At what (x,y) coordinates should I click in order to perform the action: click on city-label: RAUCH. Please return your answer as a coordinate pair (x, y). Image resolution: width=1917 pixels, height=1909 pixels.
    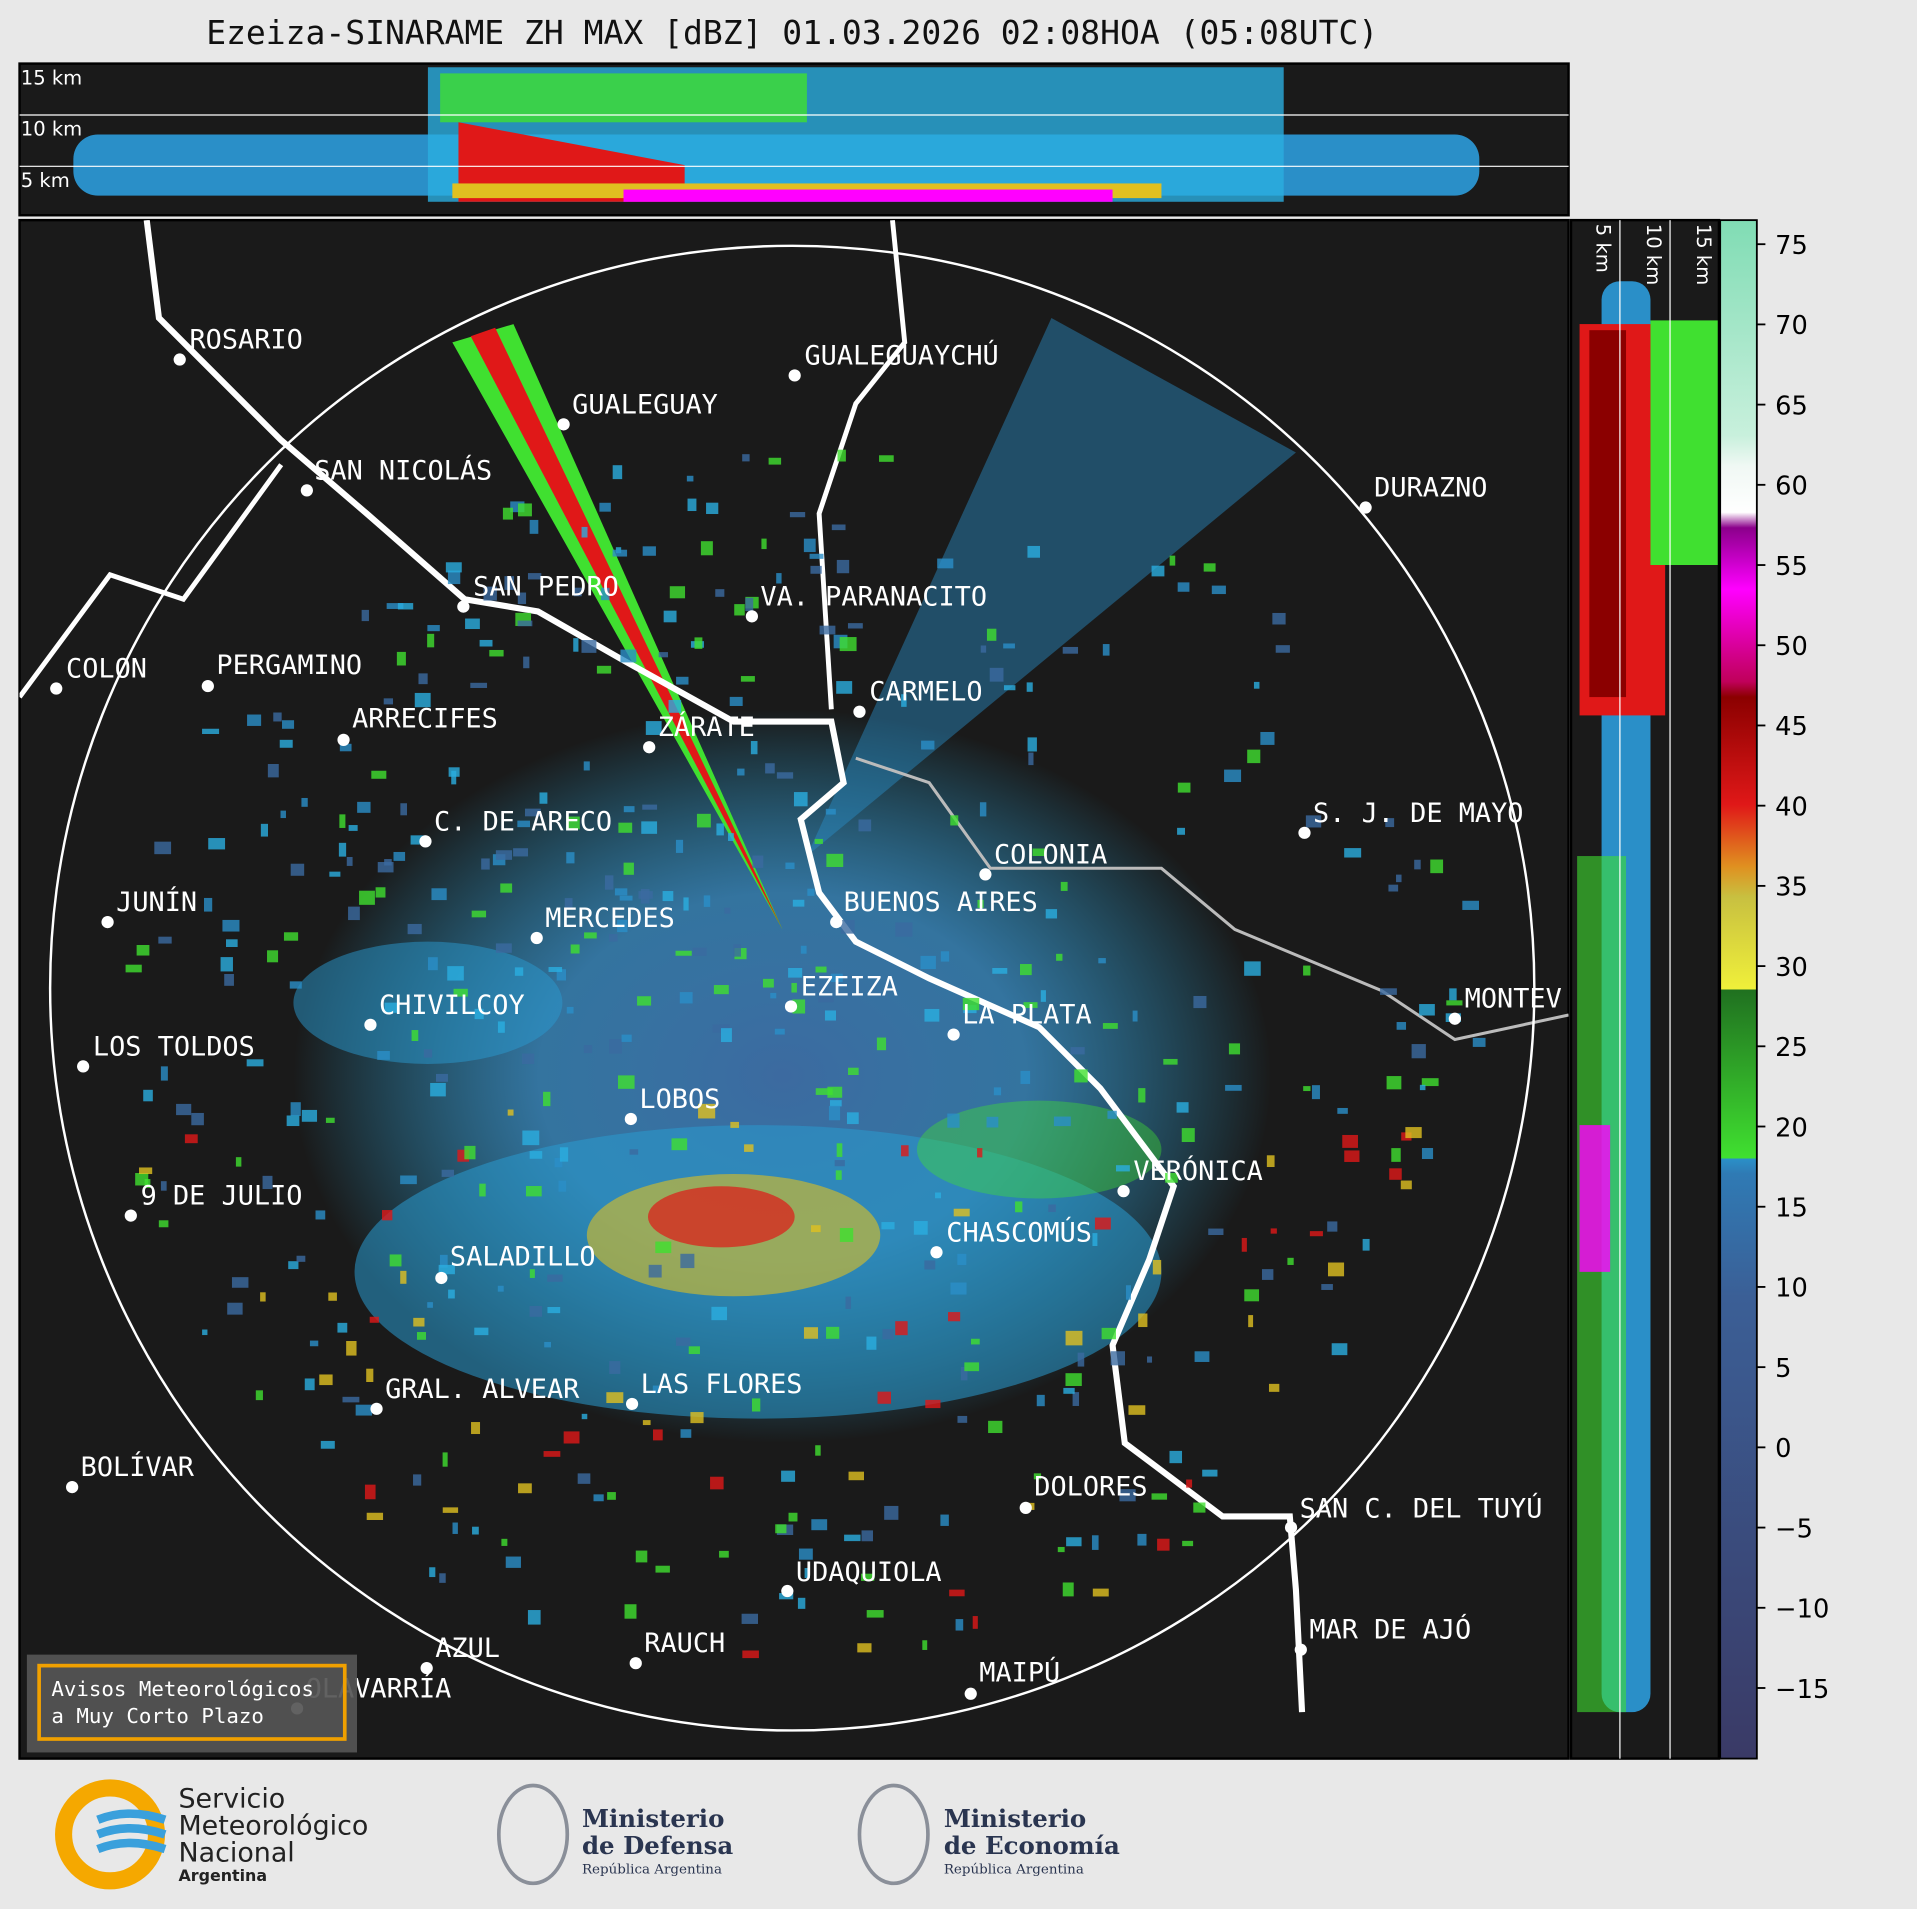
    Looking at the image, I should click on (684, 1643).